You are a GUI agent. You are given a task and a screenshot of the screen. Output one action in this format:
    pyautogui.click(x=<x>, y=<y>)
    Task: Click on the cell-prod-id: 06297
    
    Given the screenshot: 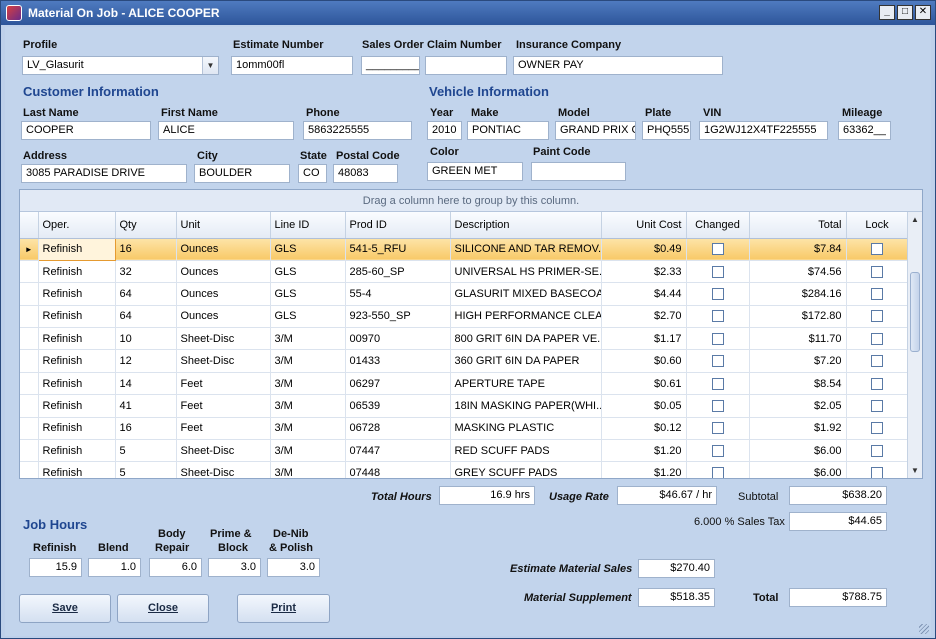 What is the action you would take?
    pyautogui.click(x=398, y=384)
    